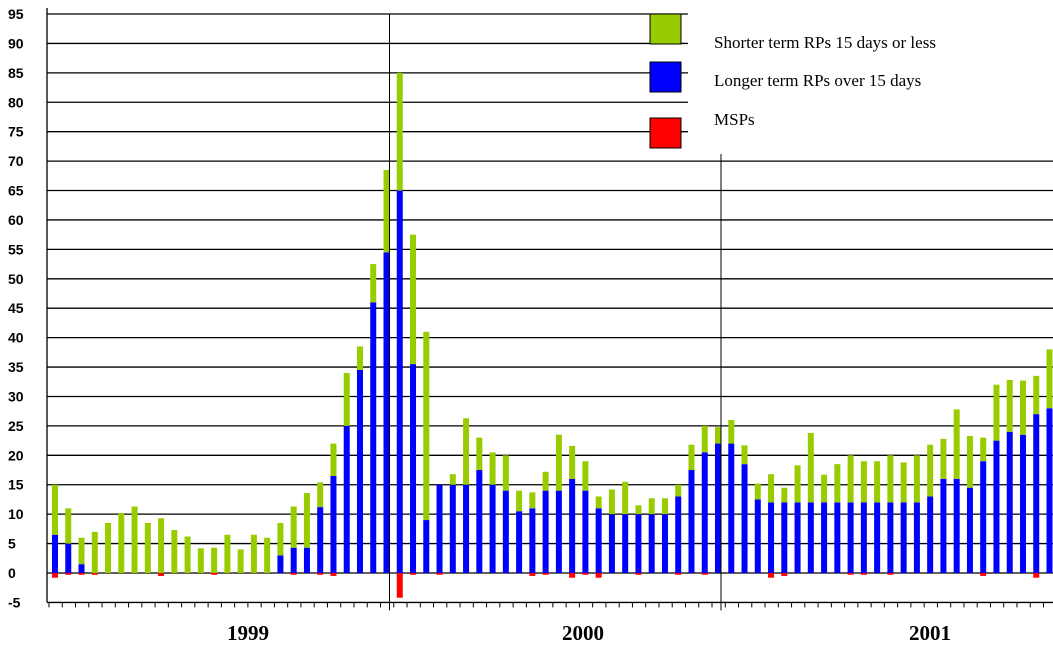 The width and height of the screenshot is (1053, 652). I want to click on year-label: 2000, so click(583, 633).